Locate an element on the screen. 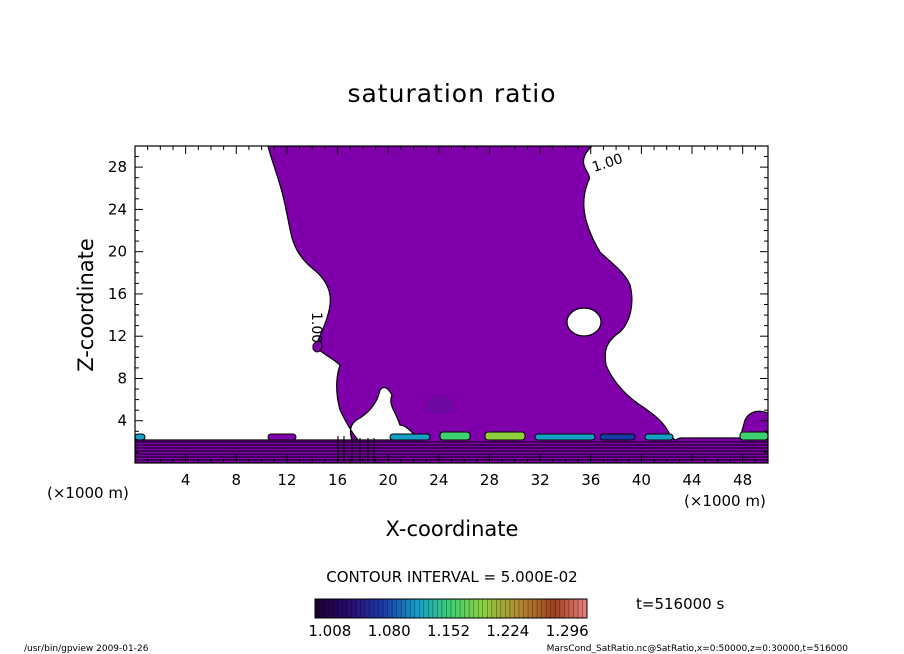 This screenshot has height=654, width=904. contour-label-left: 1.00 is located at coordinates (316, 327).